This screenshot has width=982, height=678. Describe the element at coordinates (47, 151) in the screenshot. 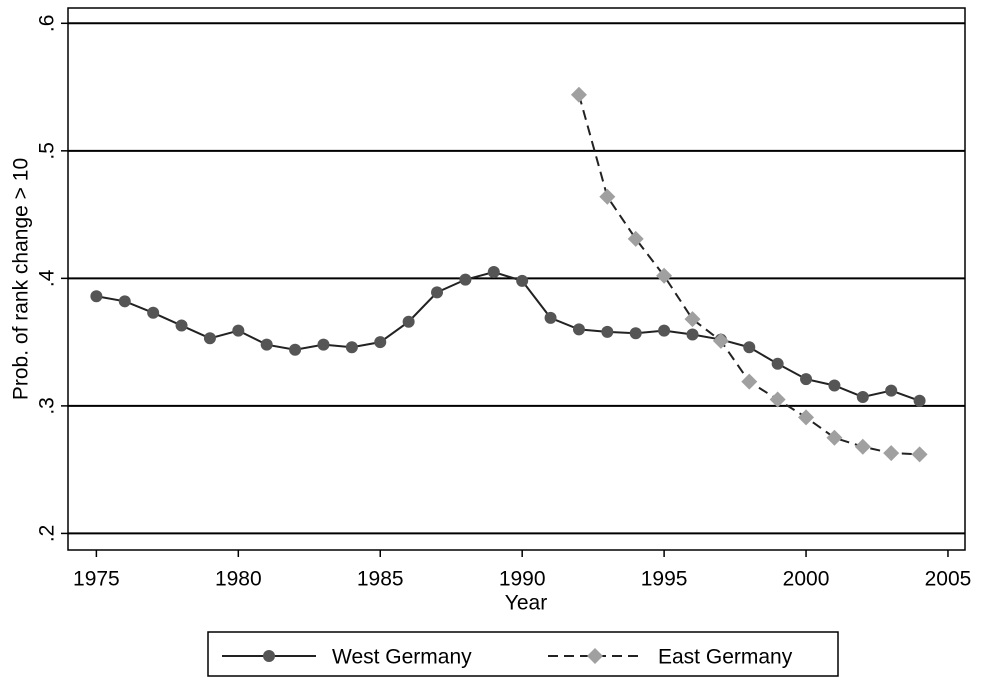

I see `y-tick-label: .5` at that location.